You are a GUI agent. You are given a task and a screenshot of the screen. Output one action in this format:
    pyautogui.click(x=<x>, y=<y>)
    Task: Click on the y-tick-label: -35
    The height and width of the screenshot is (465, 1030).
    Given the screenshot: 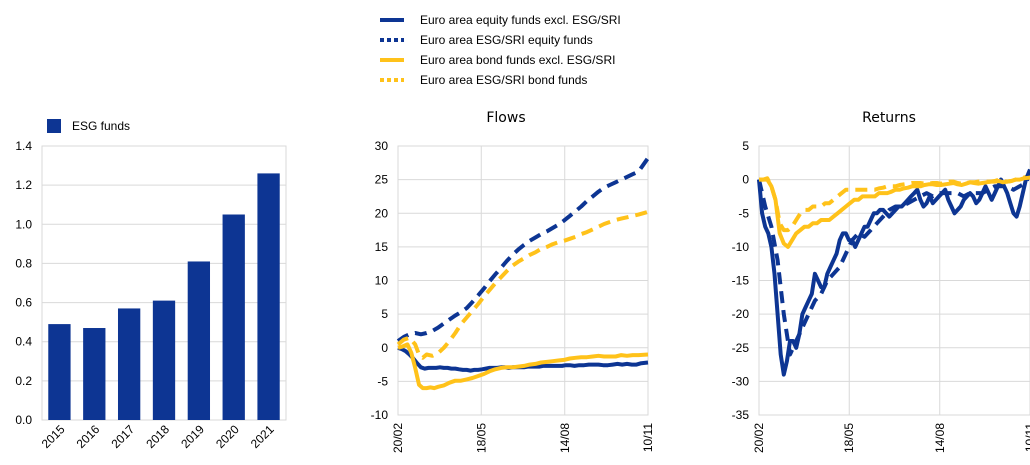 What is the action you would take?
    pyautogui.click(x=741, y=415)
    